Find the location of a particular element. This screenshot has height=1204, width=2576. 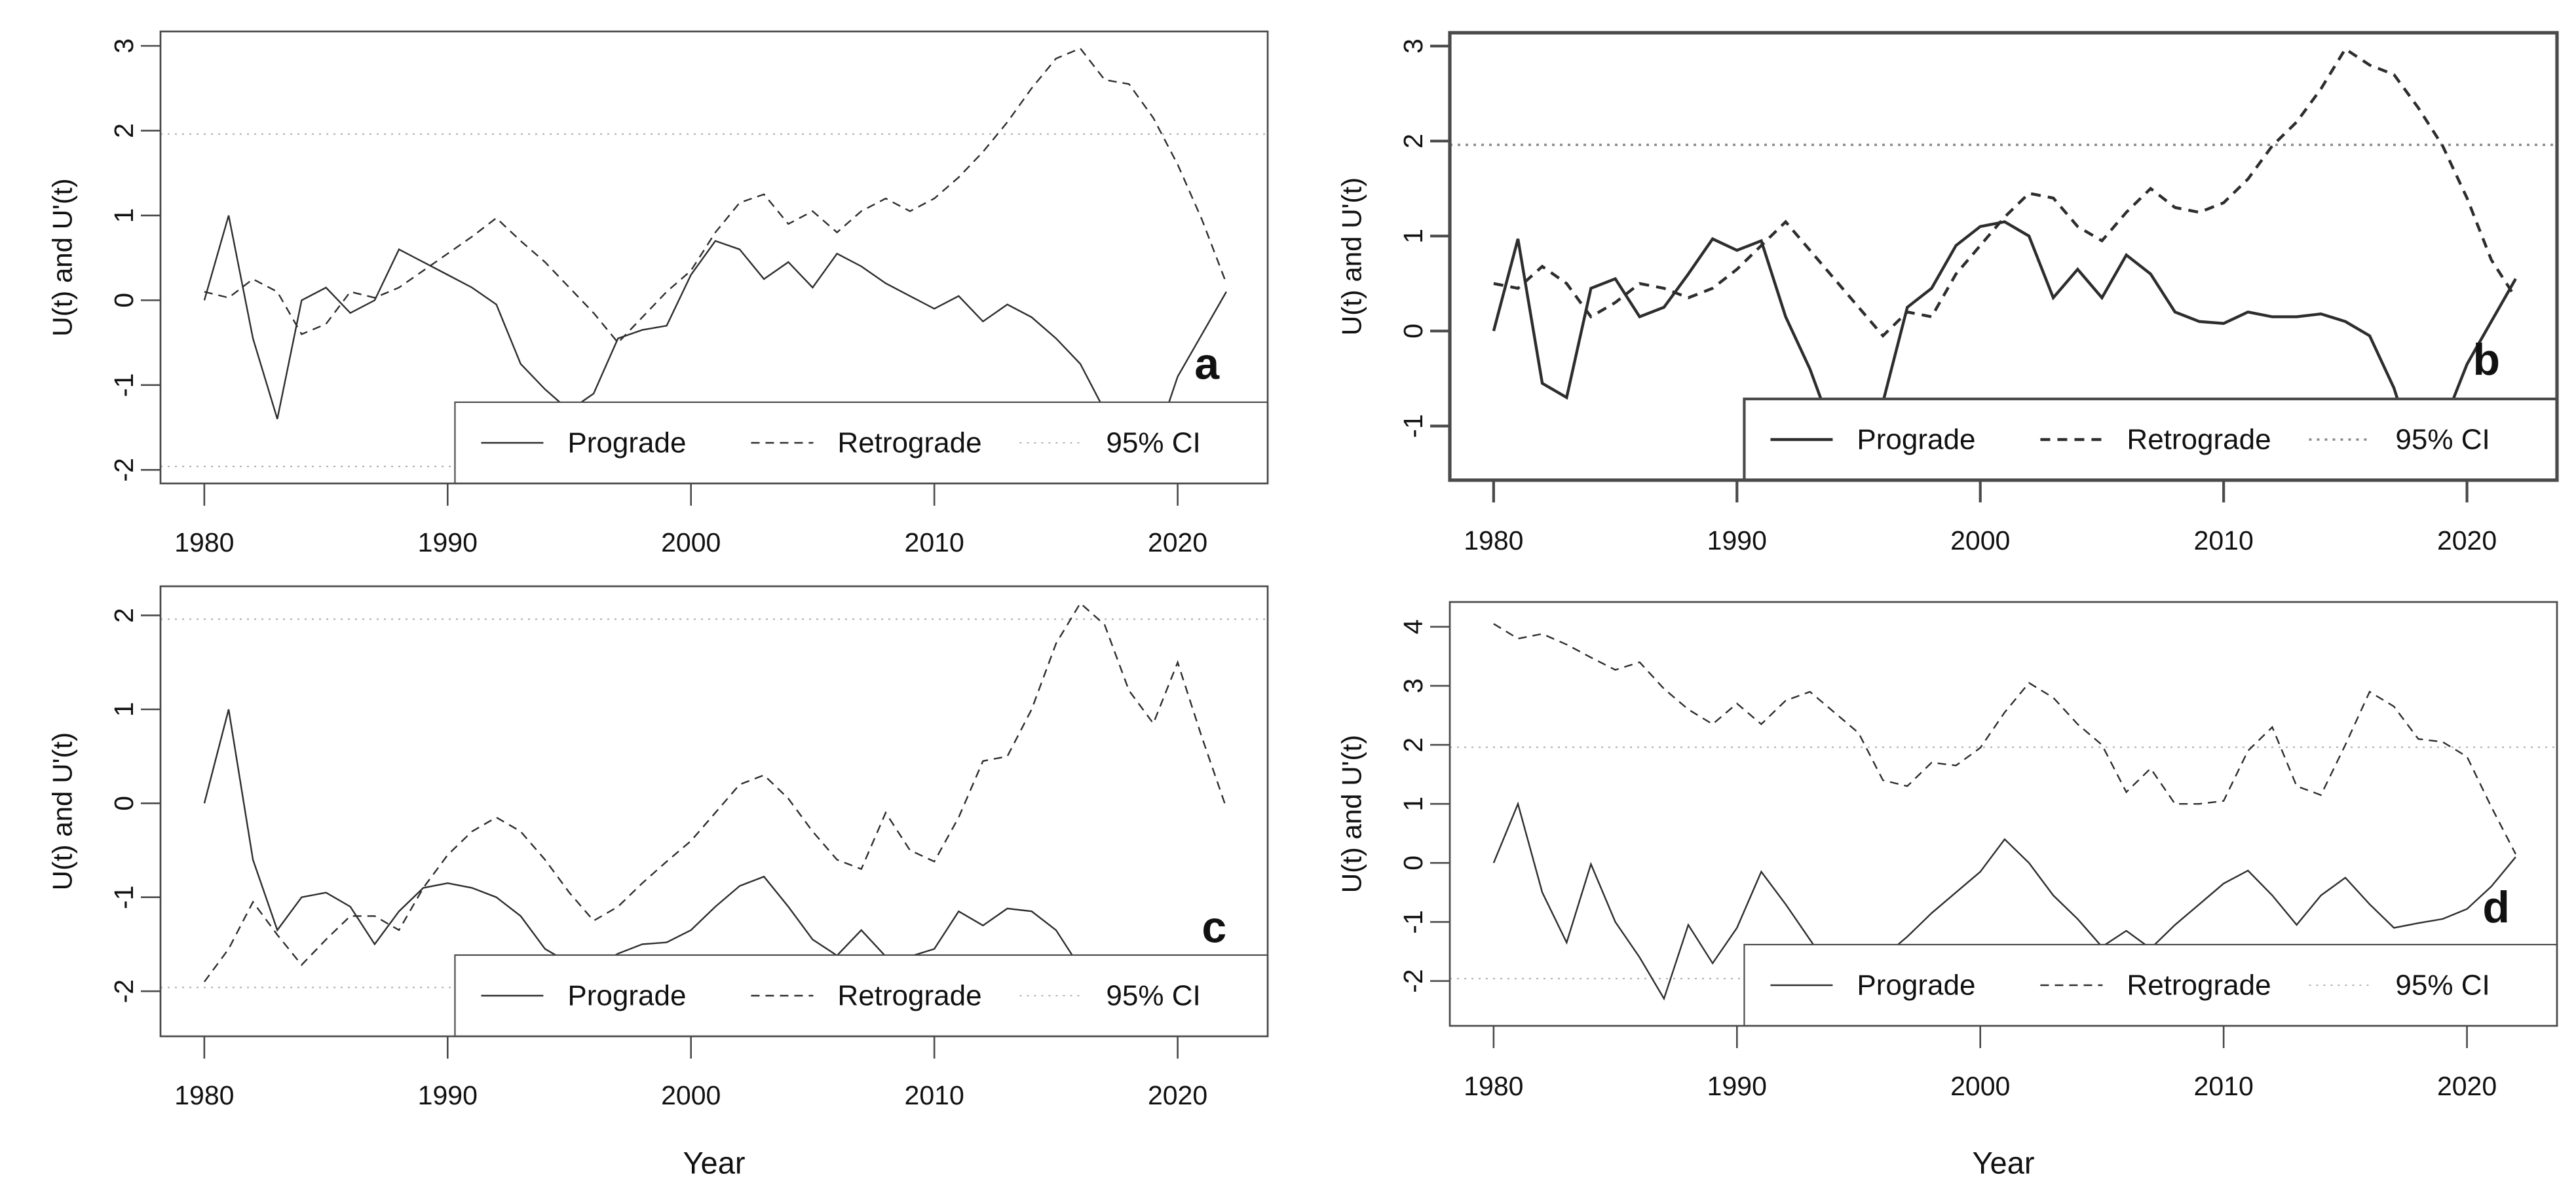

panel-letter: c is located at coordinates (1214, 927).